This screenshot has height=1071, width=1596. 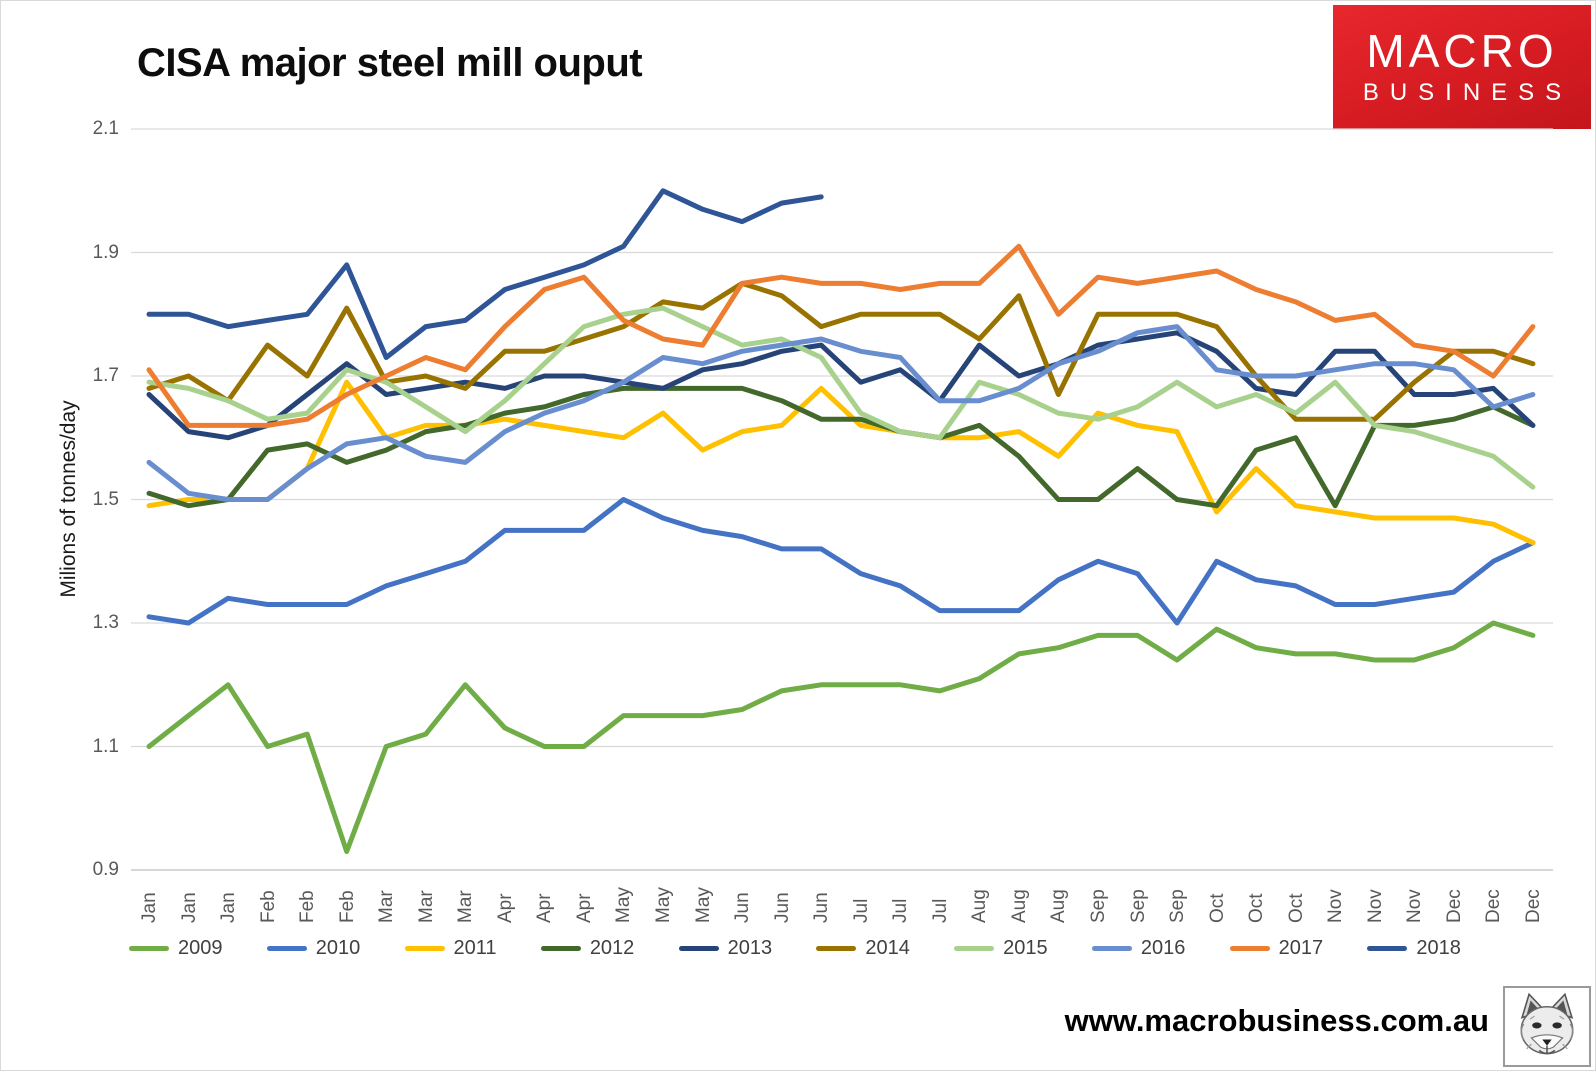 I want to click on series-line-2014, so click(x=841, y=351).